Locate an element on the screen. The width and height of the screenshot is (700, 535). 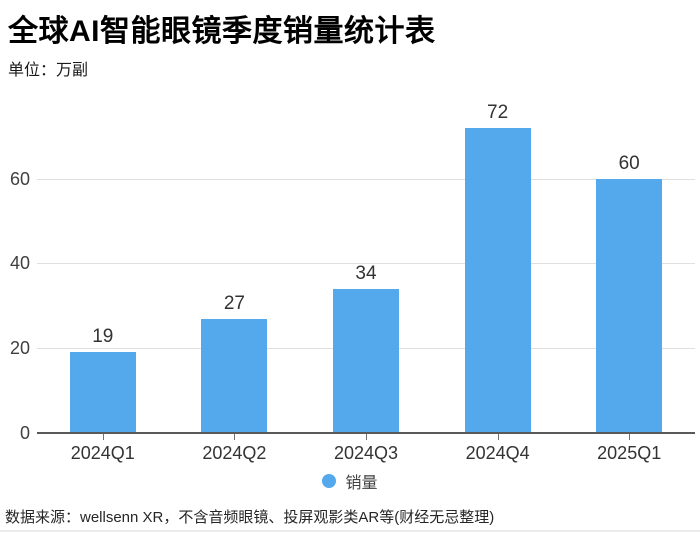
legend: 销量 is located at coordinates (350, 481).